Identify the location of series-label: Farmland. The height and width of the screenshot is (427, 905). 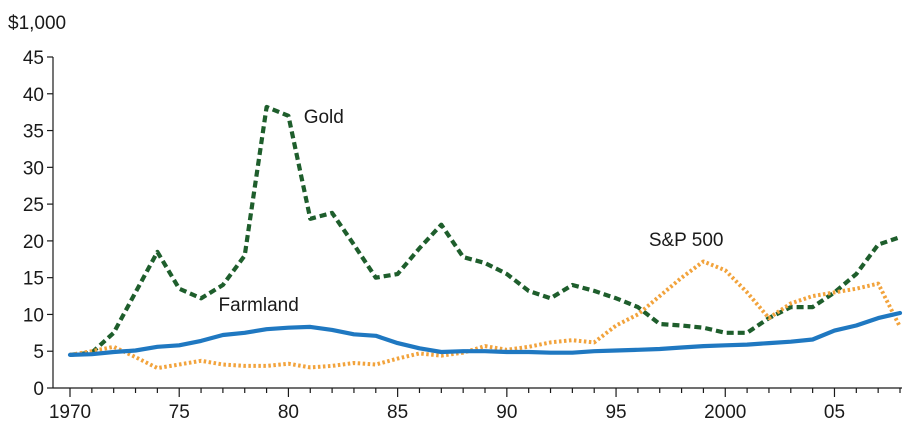
(259, 305).